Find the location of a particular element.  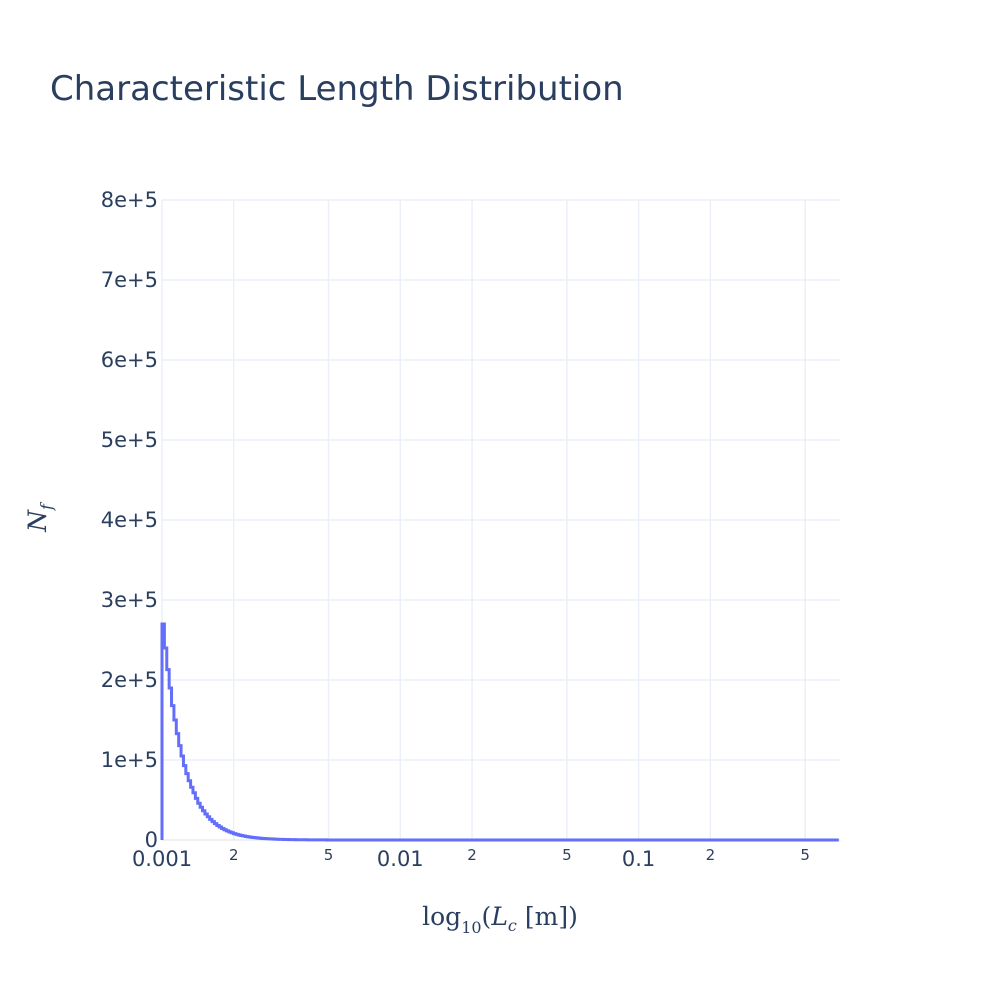

x-axis-label-open-paren: ( is located at coordinates (487, 916).